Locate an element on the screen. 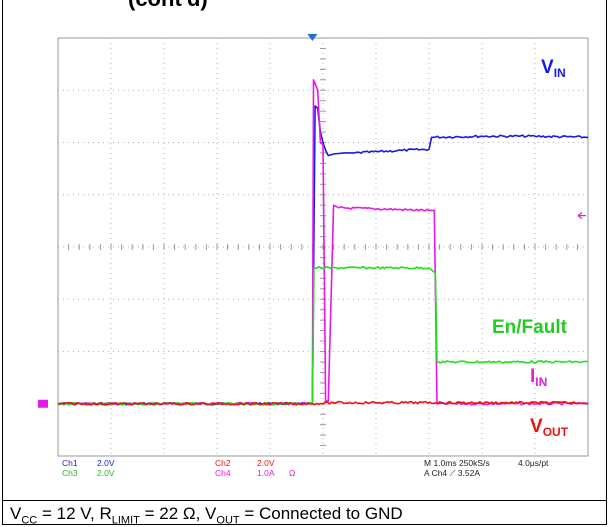 The width and height of the screenshot is (612, 527). readout-ohm: Ω is located at coordinates (292, 473).